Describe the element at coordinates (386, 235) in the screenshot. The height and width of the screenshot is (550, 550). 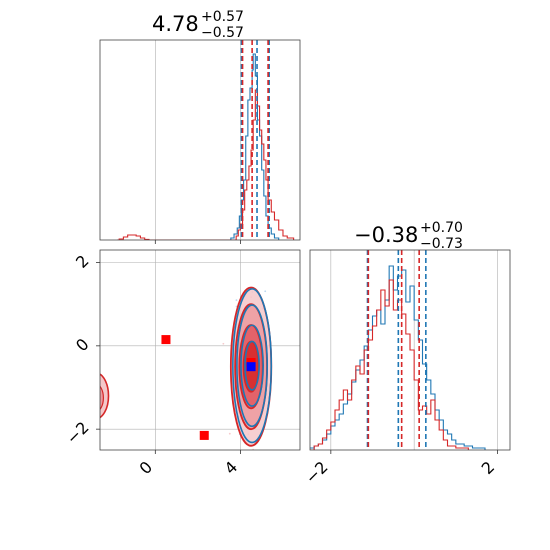
I see `hist-2-title-main: −0.38` at that location.